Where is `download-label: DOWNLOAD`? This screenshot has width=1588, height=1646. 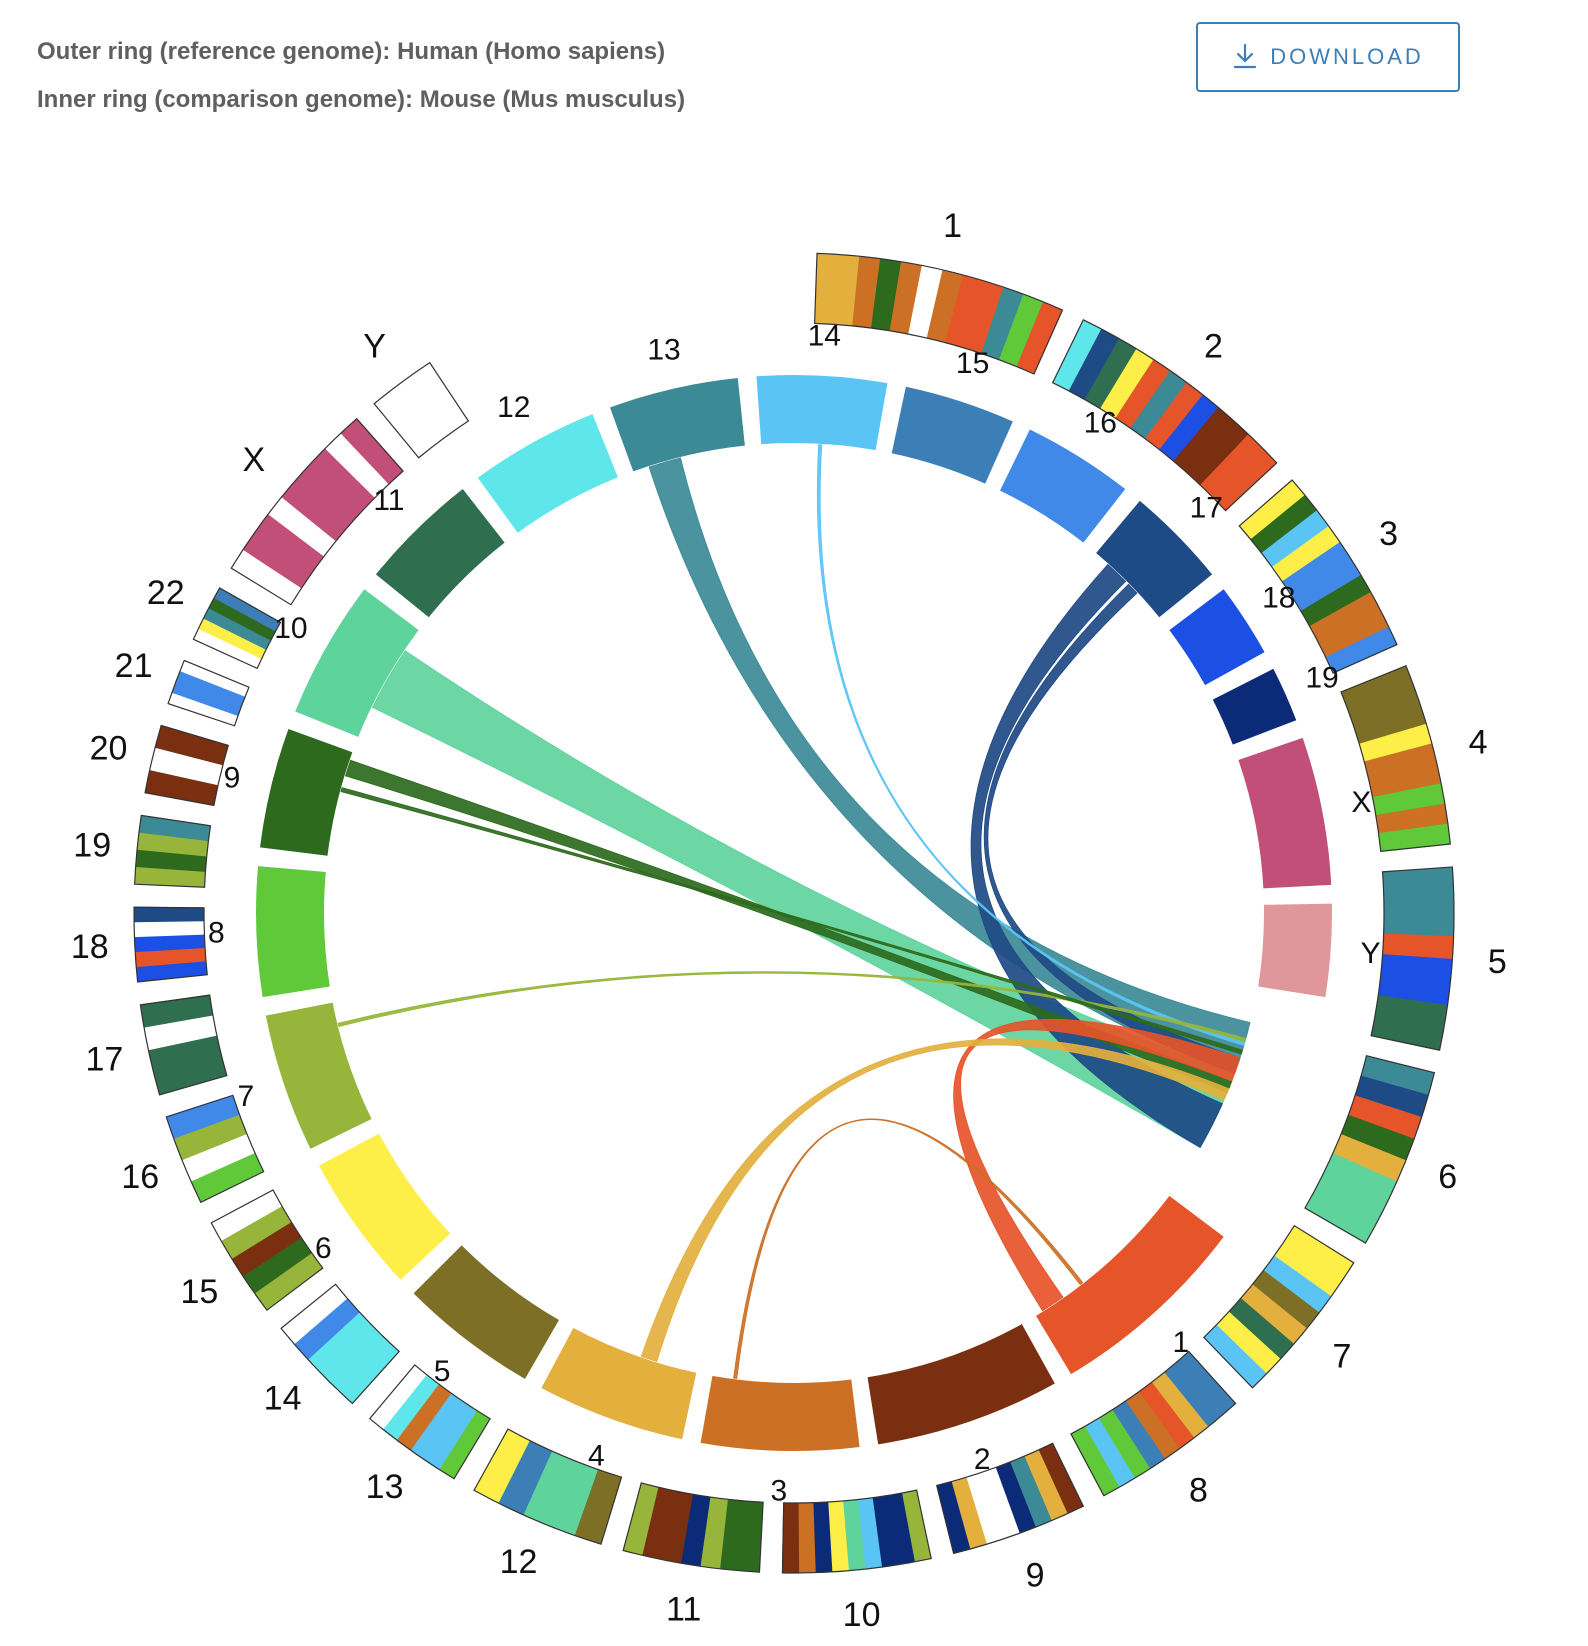
download-label: DOWNLOAD is located at coordinates (1347, 56).